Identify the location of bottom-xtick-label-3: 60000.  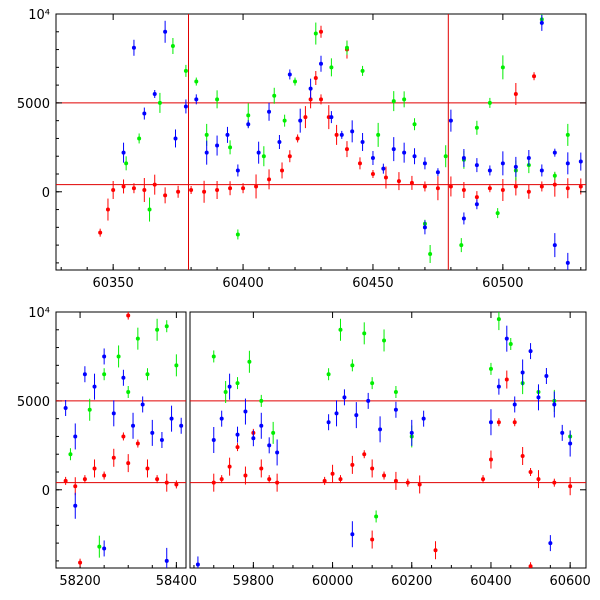
(332, 581).